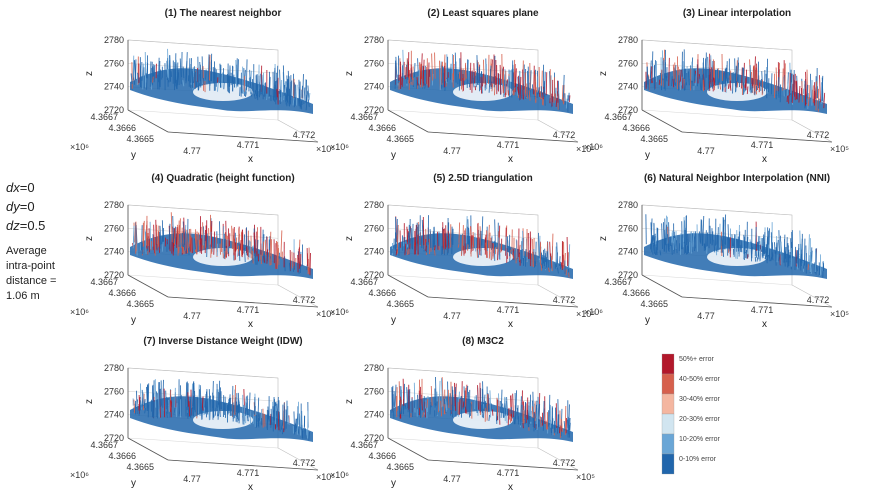 The width and height of the screenshot is (880, 493). What do you see at coordinates (483, 13) in the screenshot?
I see `subplot-title: (2) Least squares plane` at bounding box center [483, 13].